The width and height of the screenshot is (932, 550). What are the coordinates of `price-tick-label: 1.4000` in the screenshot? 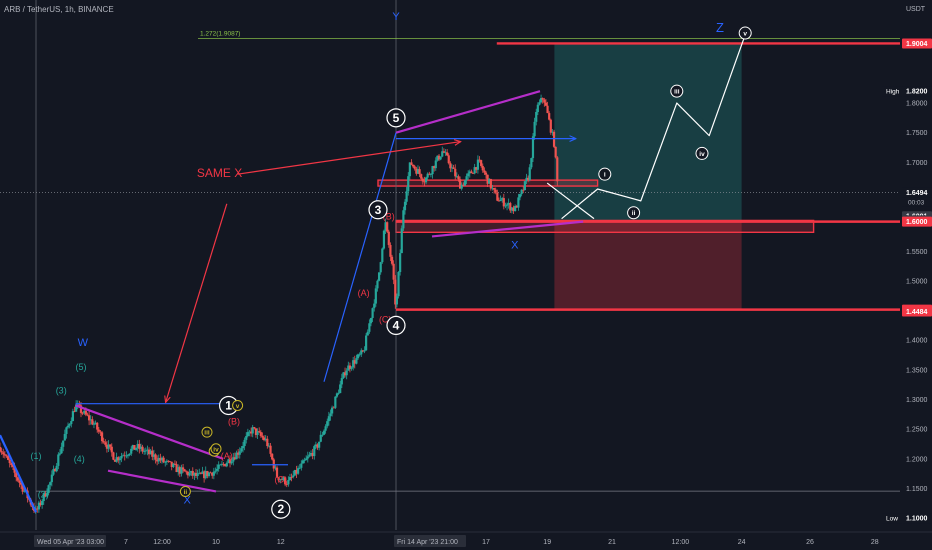 It's located at (917, 341).